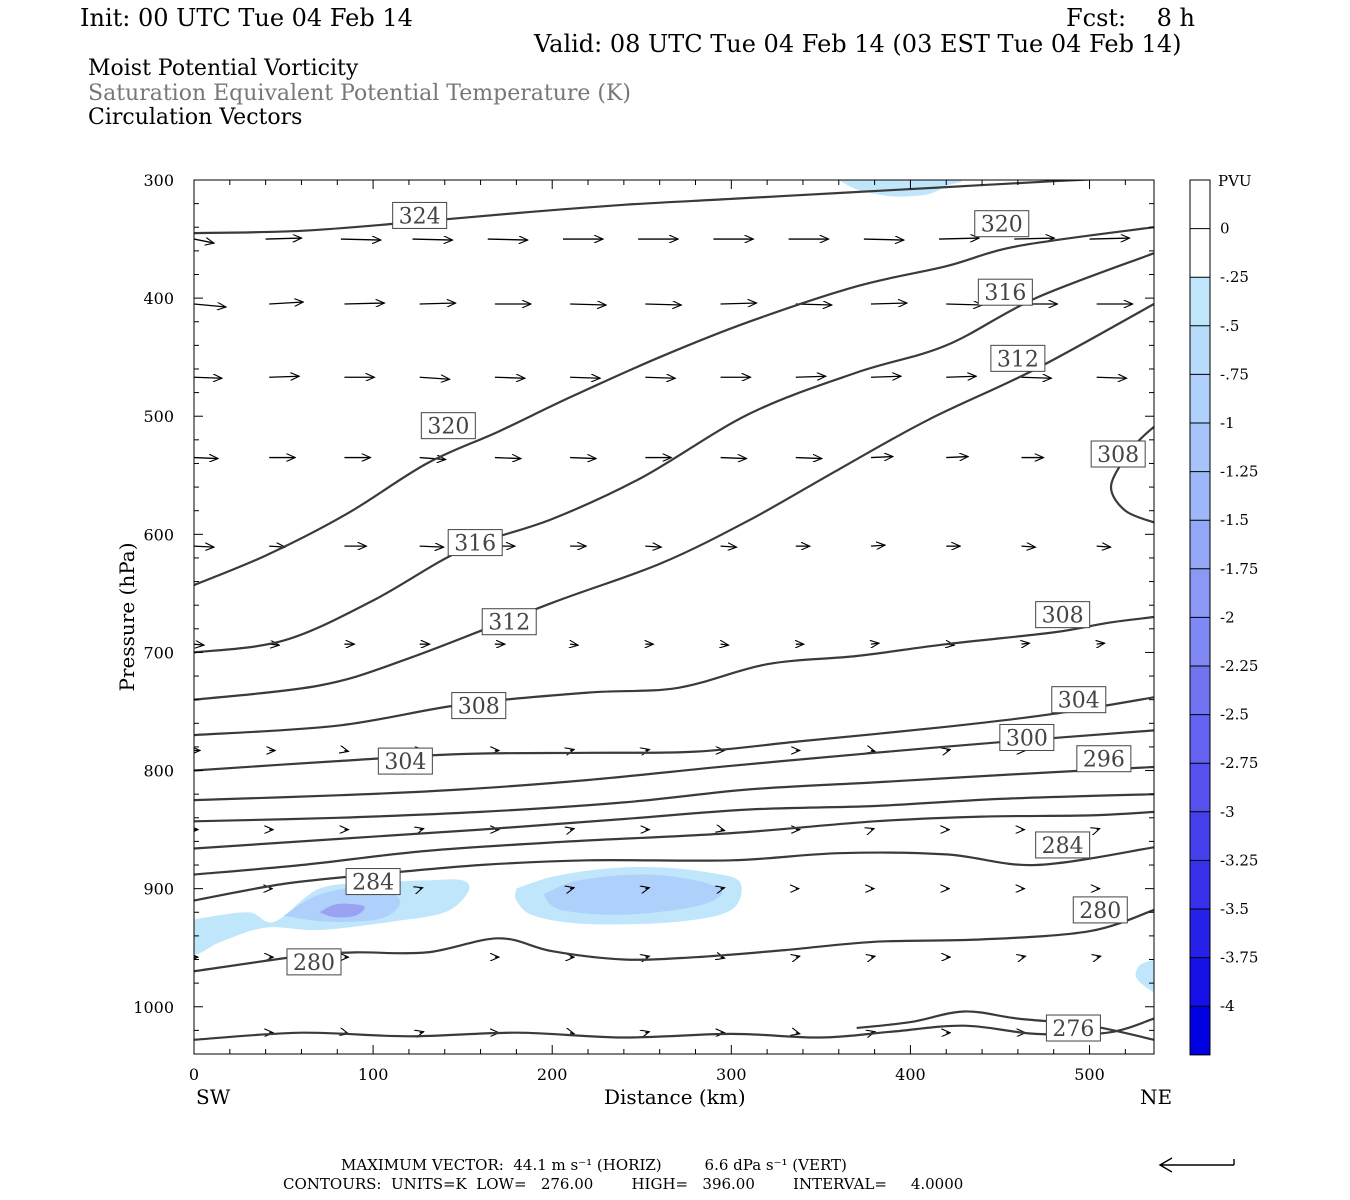 The width and height of the screenshot is (1350, 1200). Describe the element at coordinates (1239, 860) in the screenshot. I see `colorbar-label: -3.25` at that location.